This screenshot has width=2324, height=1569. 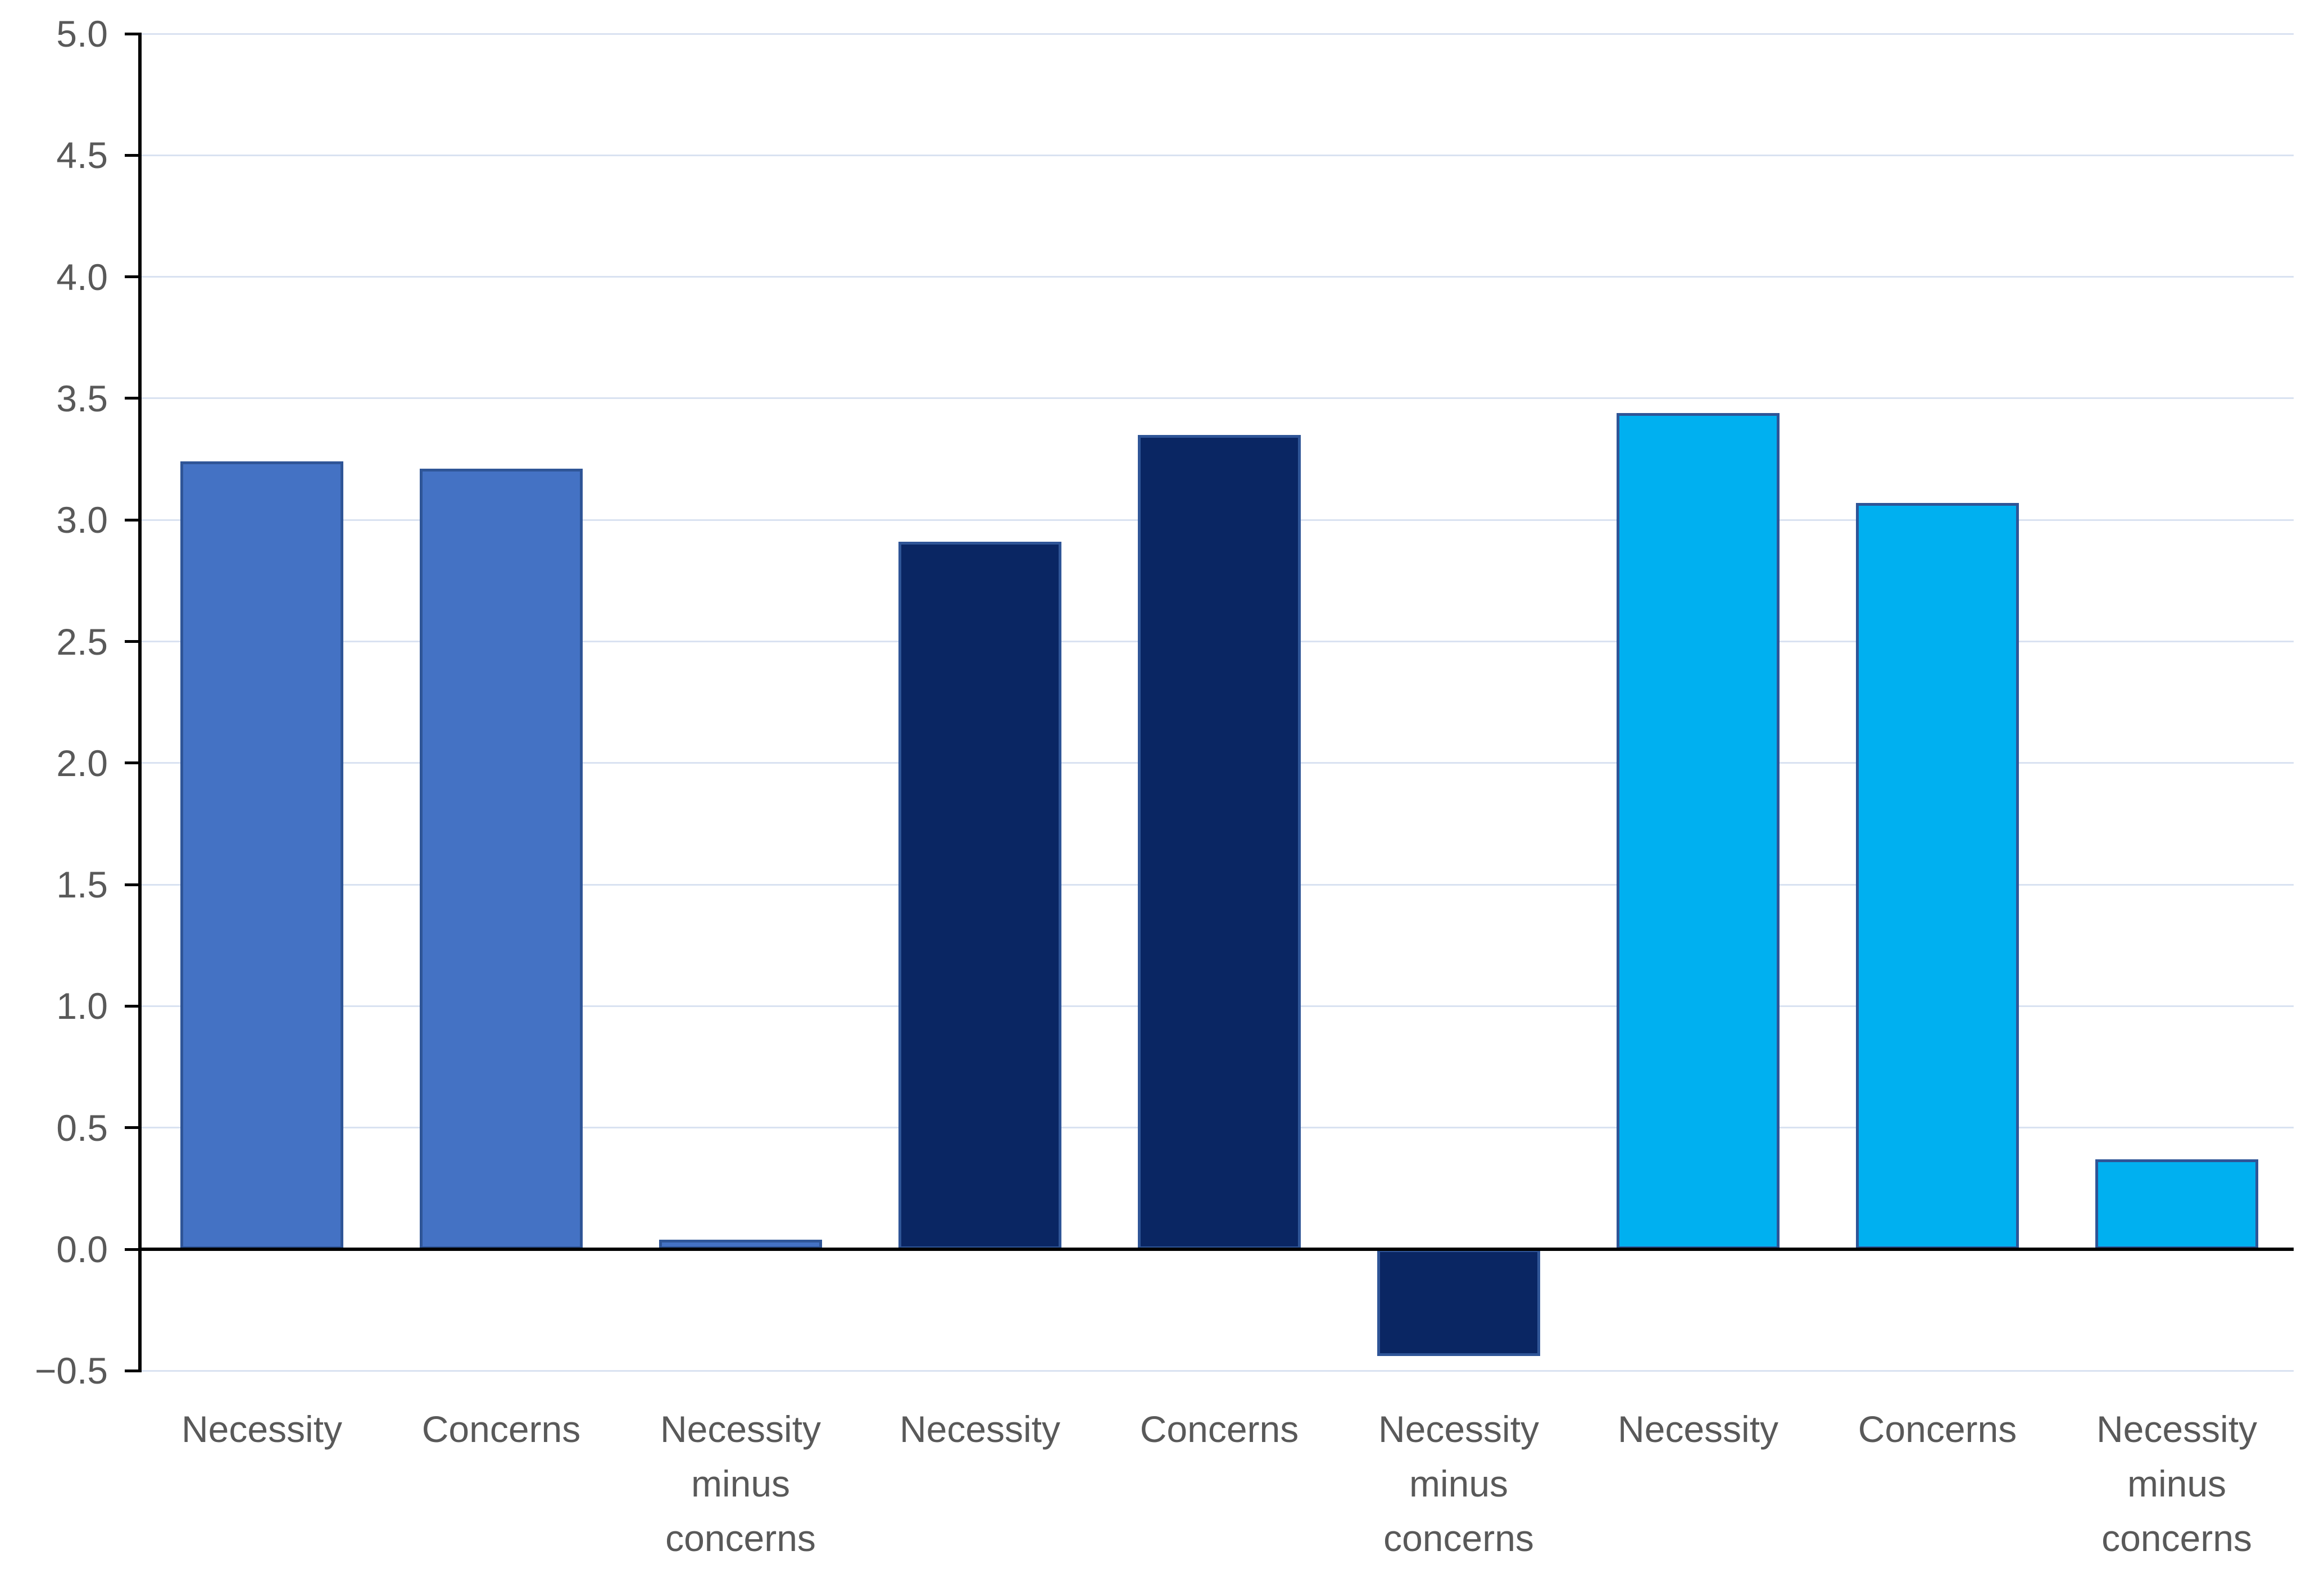 What do you see at coordinates (140, 702) in the screenshot?
I see `y-axis-line` at bounding box center [140, 702].